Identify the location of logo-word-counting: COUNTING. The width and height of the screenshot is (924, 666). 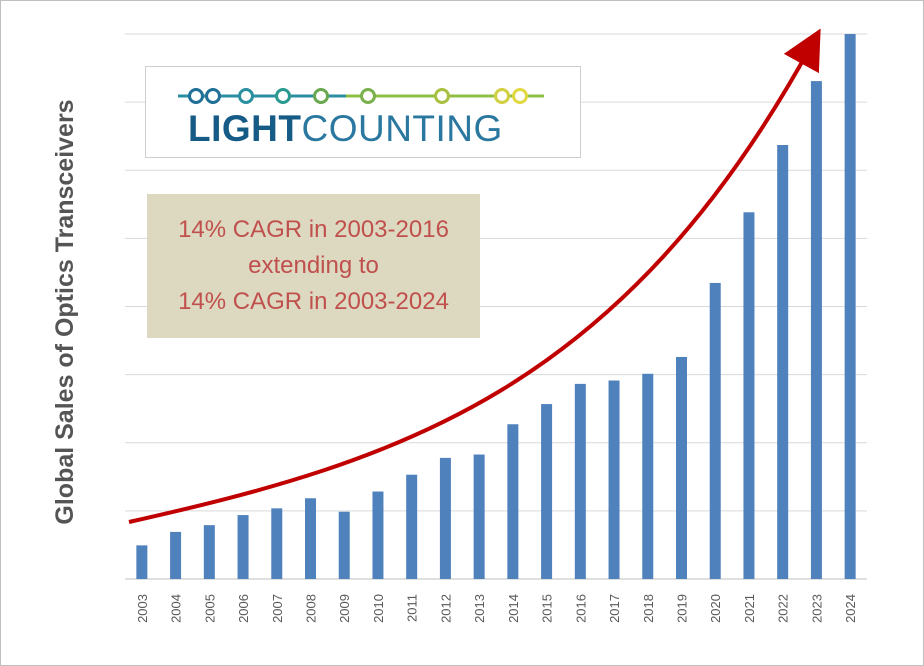
(402, 128).